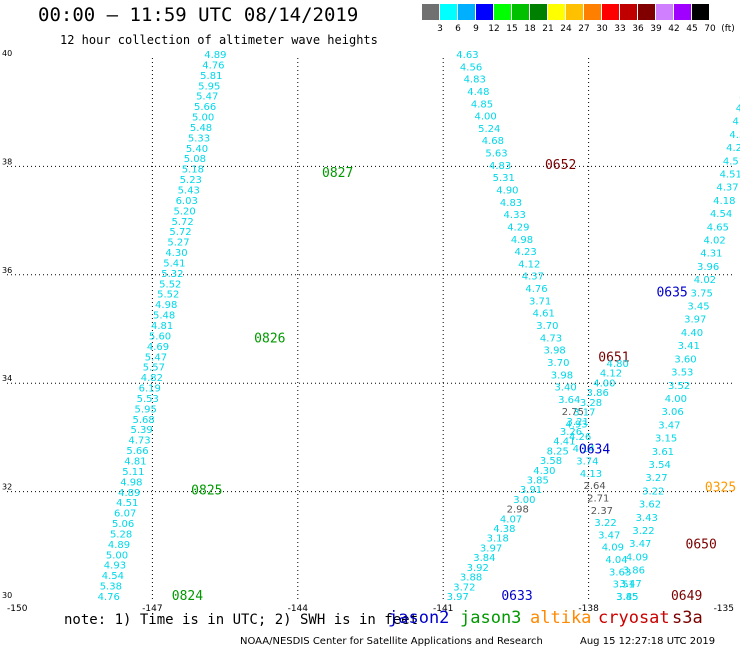  What do you see at coordinates (733, 148) in the screenshot?
I see `wave-height-value: 4.29` at bounding box center [733, 148].